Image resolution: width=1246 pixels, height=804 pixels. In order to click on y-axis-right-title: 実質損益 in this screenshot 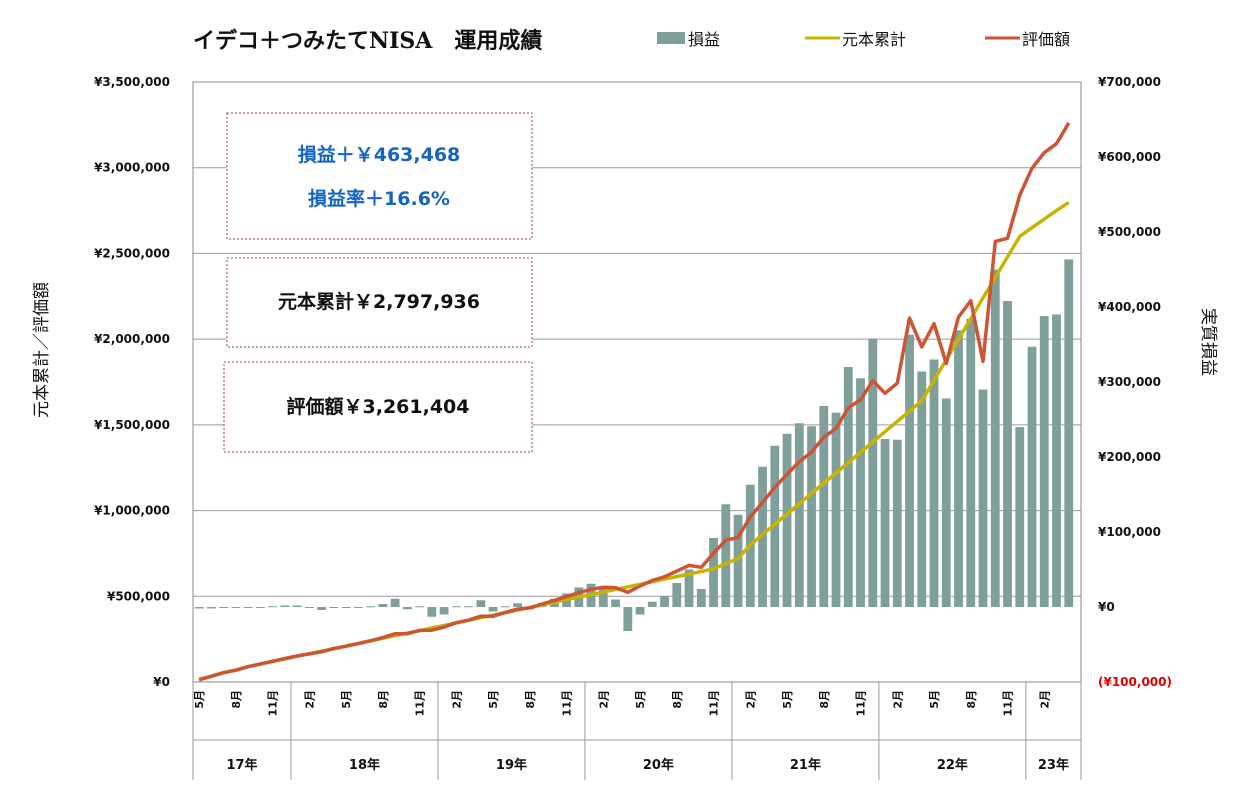, I will do `click(1208, 342)`.